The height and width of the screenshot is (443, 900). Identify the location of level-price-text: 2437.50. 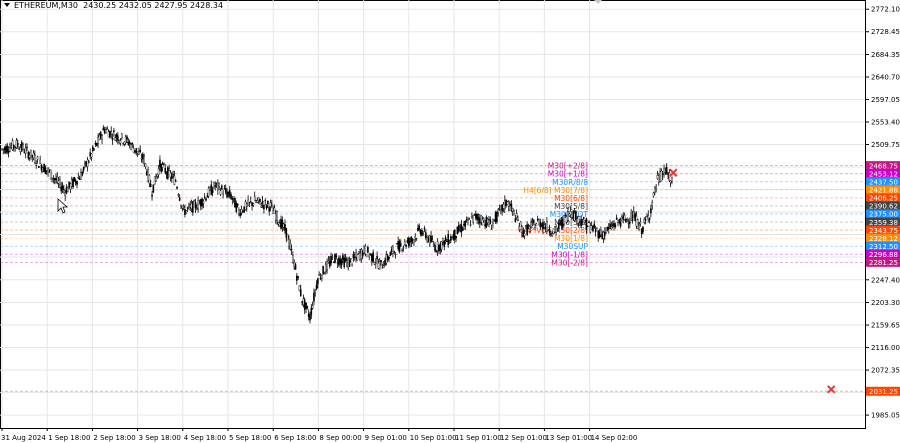
(883, 182).